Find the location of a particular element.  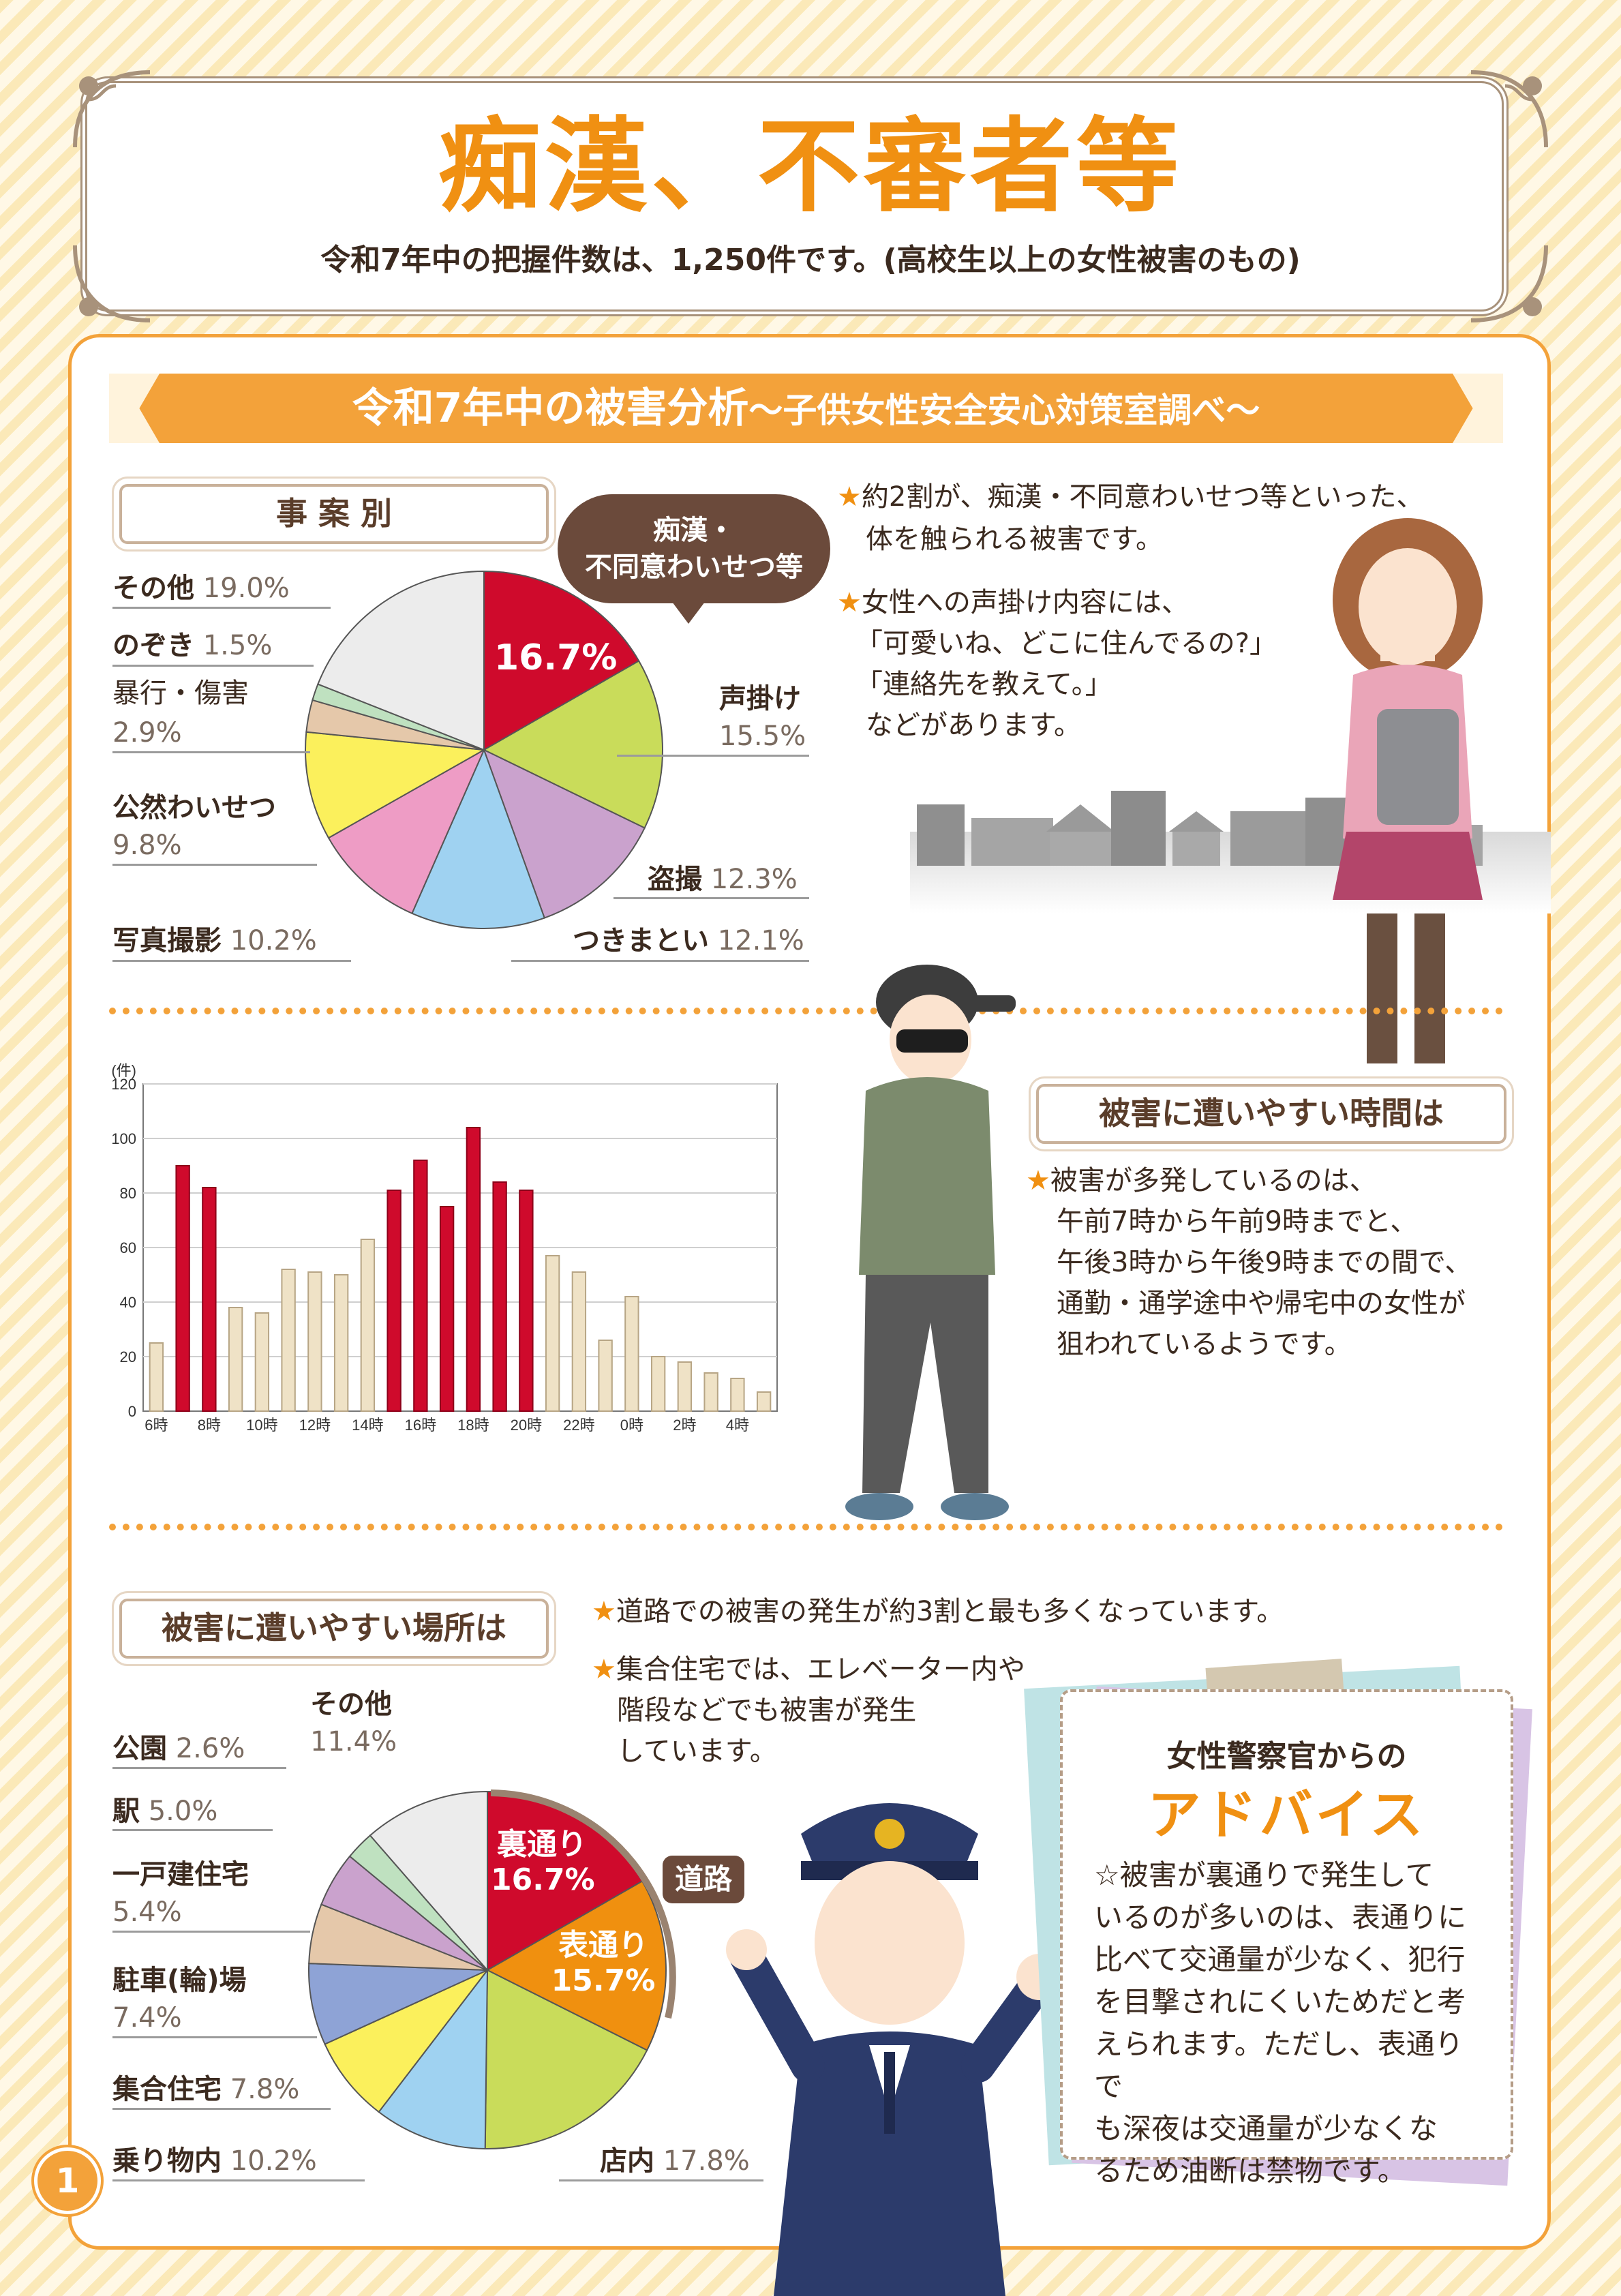

place-park: 公園 2.6% is located at coordinates (178, 1748).